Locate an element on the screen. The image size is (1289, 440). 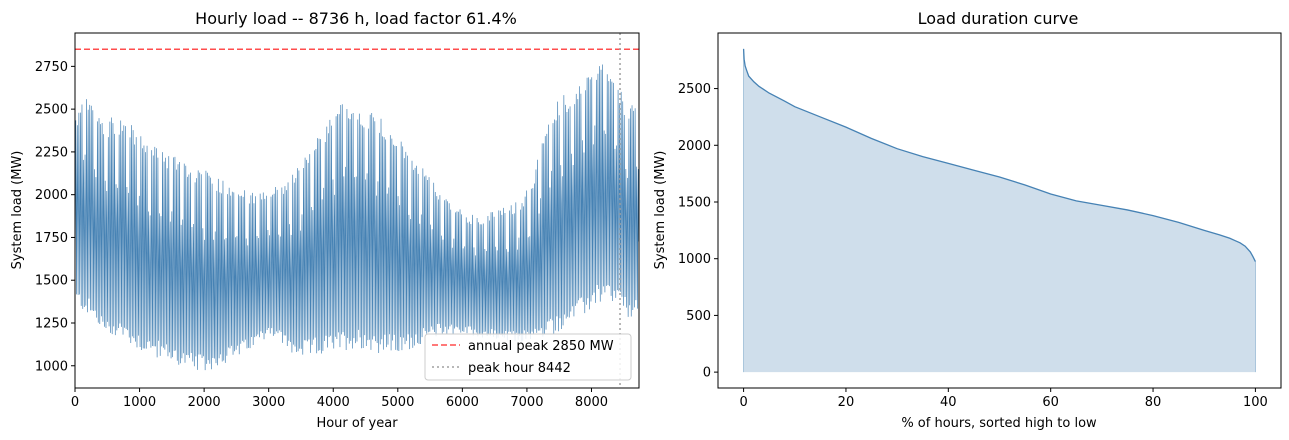
x-tick-label: 5000 is located at coordinates (397, 402).